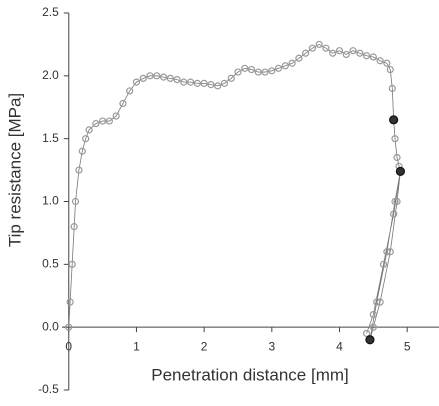 The width and height of the screenshot is (439, 406). Describe the element at coordinates (50, 264) in the screenshot. I see `y-tick-label: 0.5` at that location.